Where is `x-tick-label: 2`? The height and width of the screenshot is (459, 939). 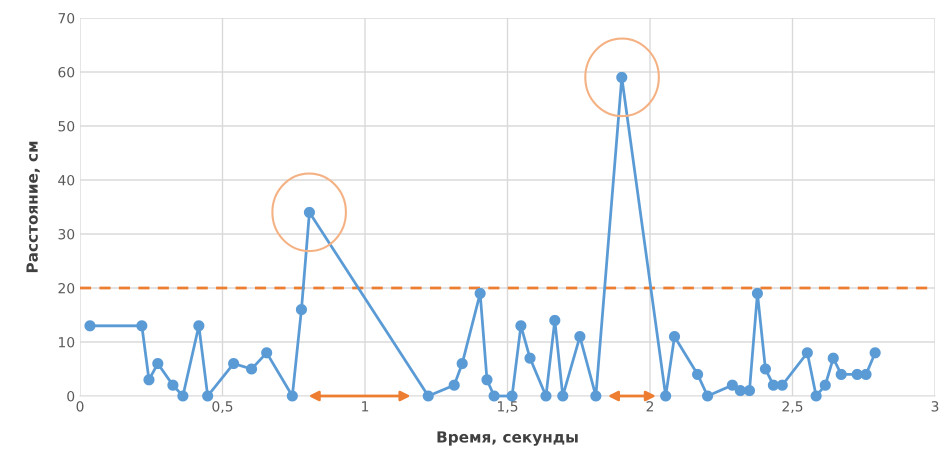 x-tick-label: 2 is located at coordinates (650, 406).